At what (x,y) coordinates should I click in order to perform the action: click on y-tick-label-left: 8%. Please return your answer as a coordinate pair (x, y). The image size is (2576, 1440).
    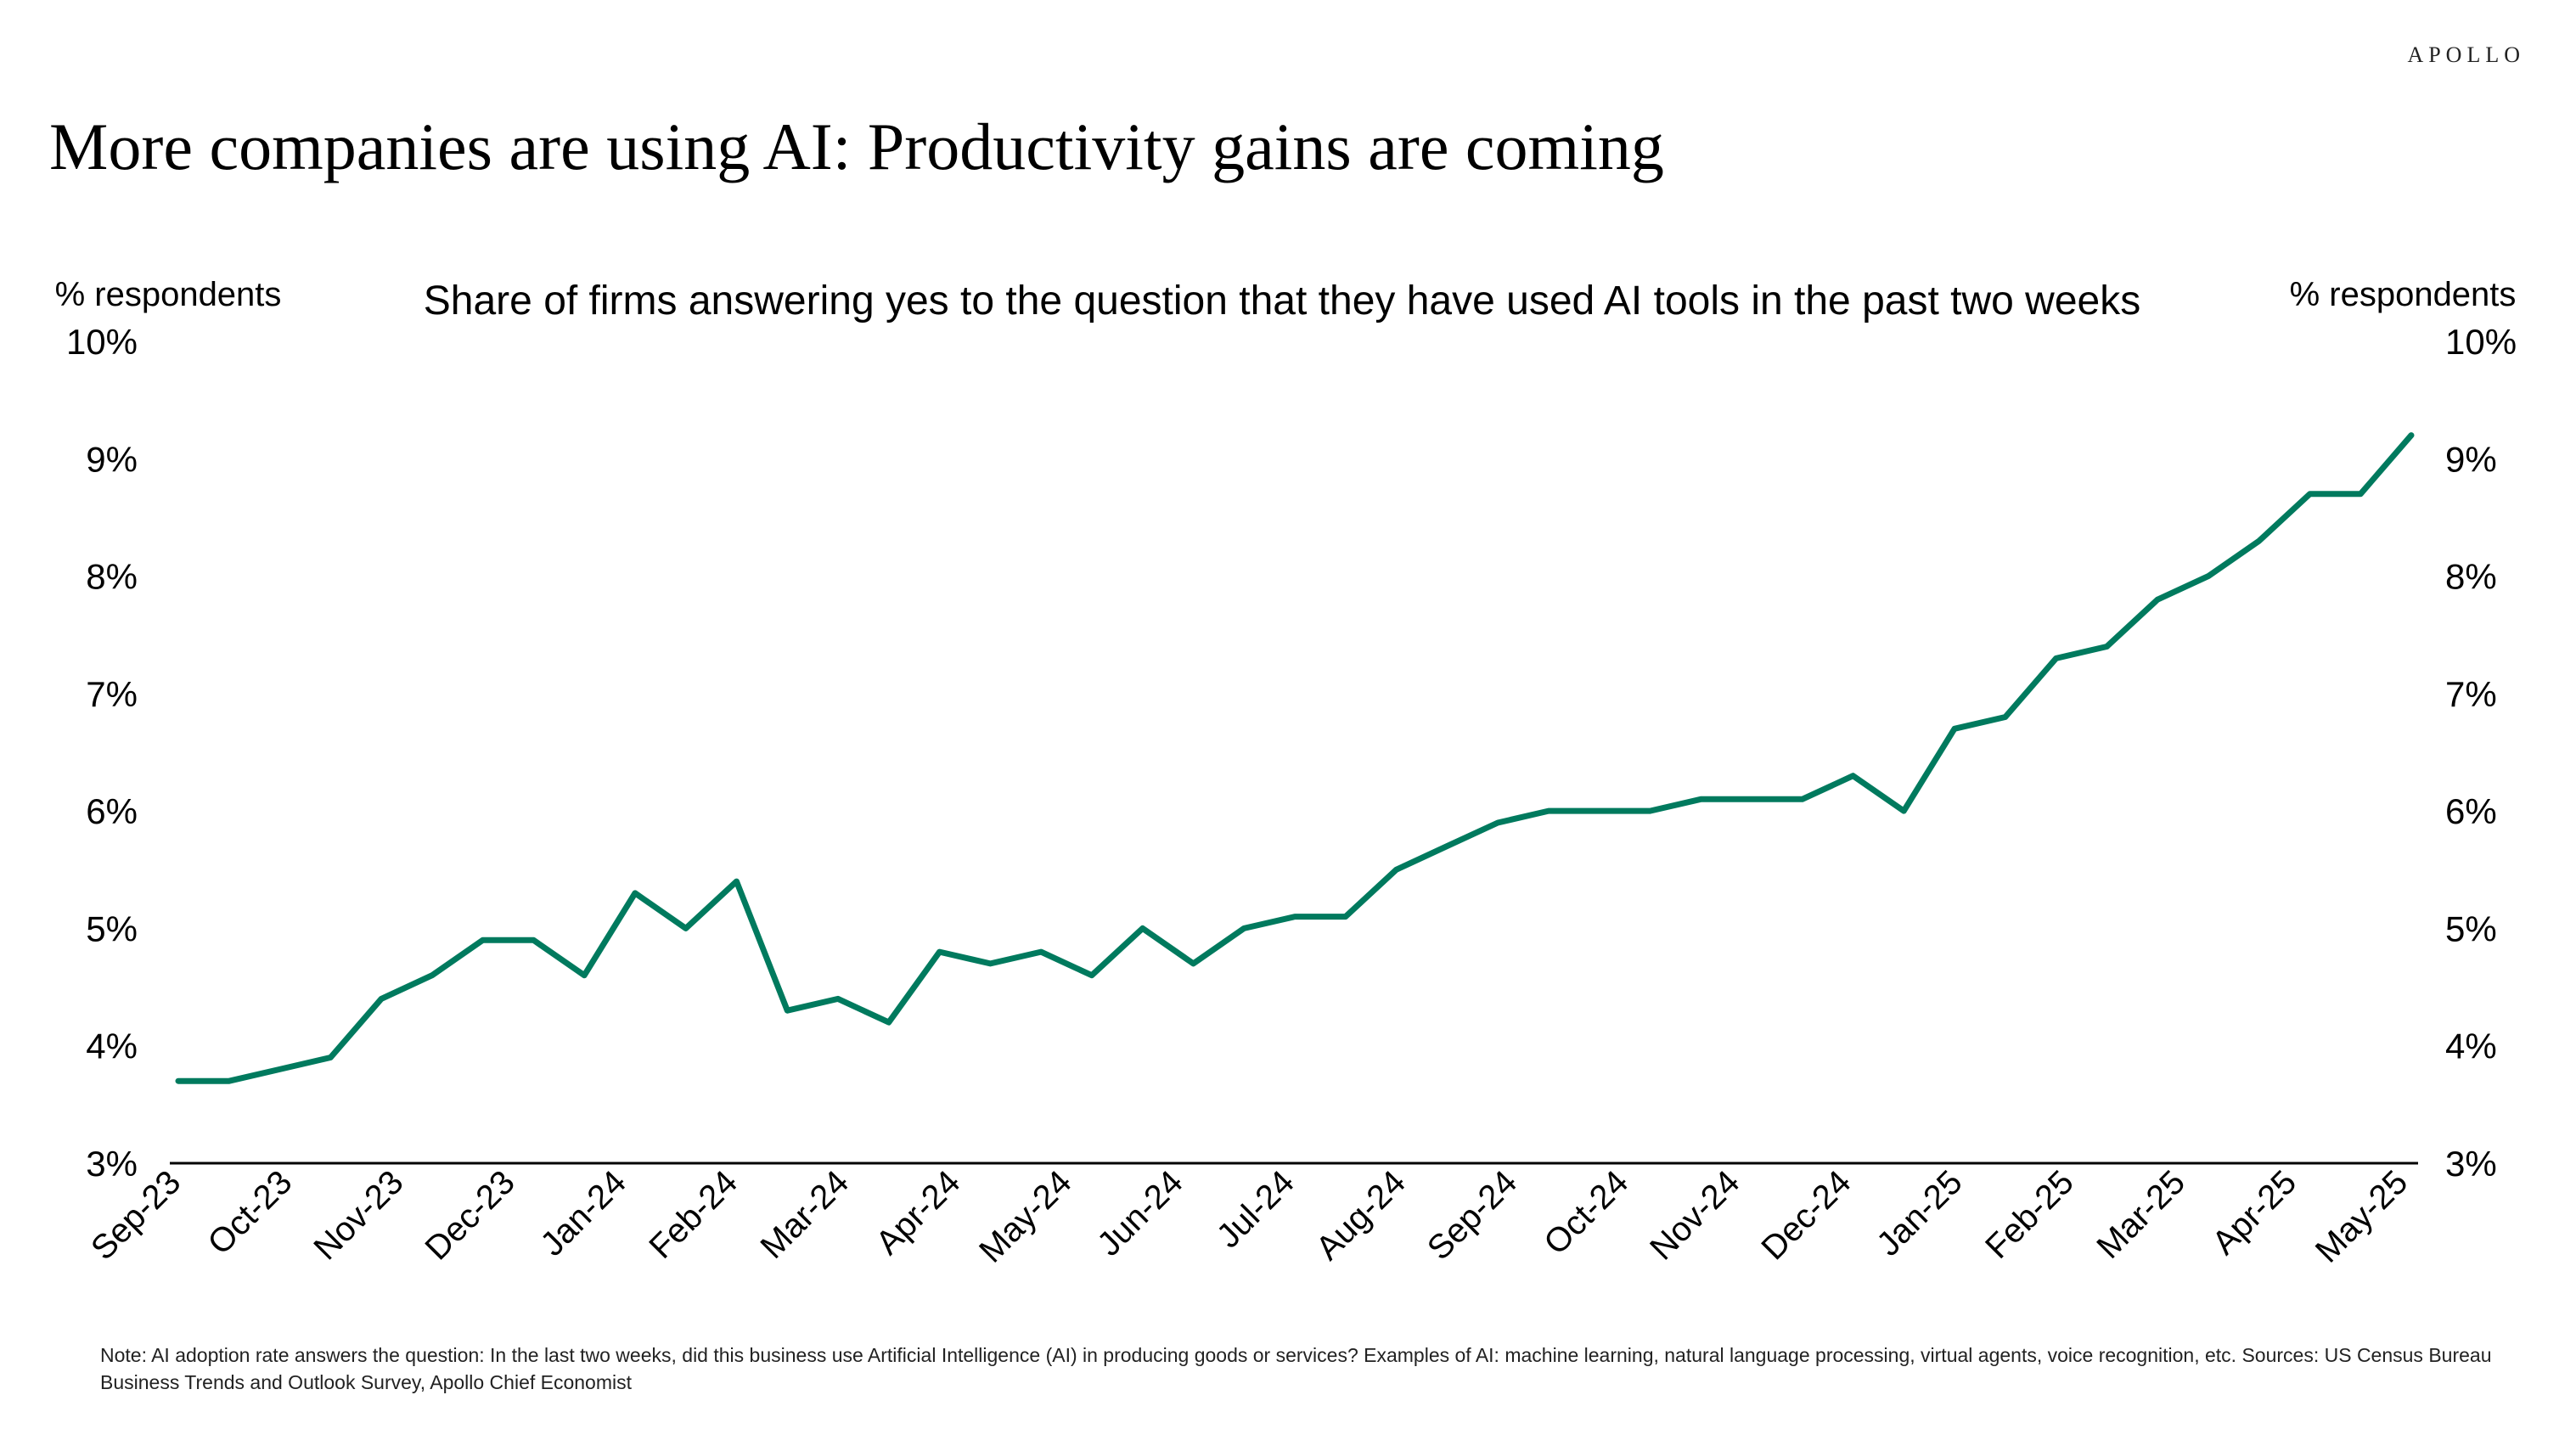
    Looking at the image, I should click on (112, 577).